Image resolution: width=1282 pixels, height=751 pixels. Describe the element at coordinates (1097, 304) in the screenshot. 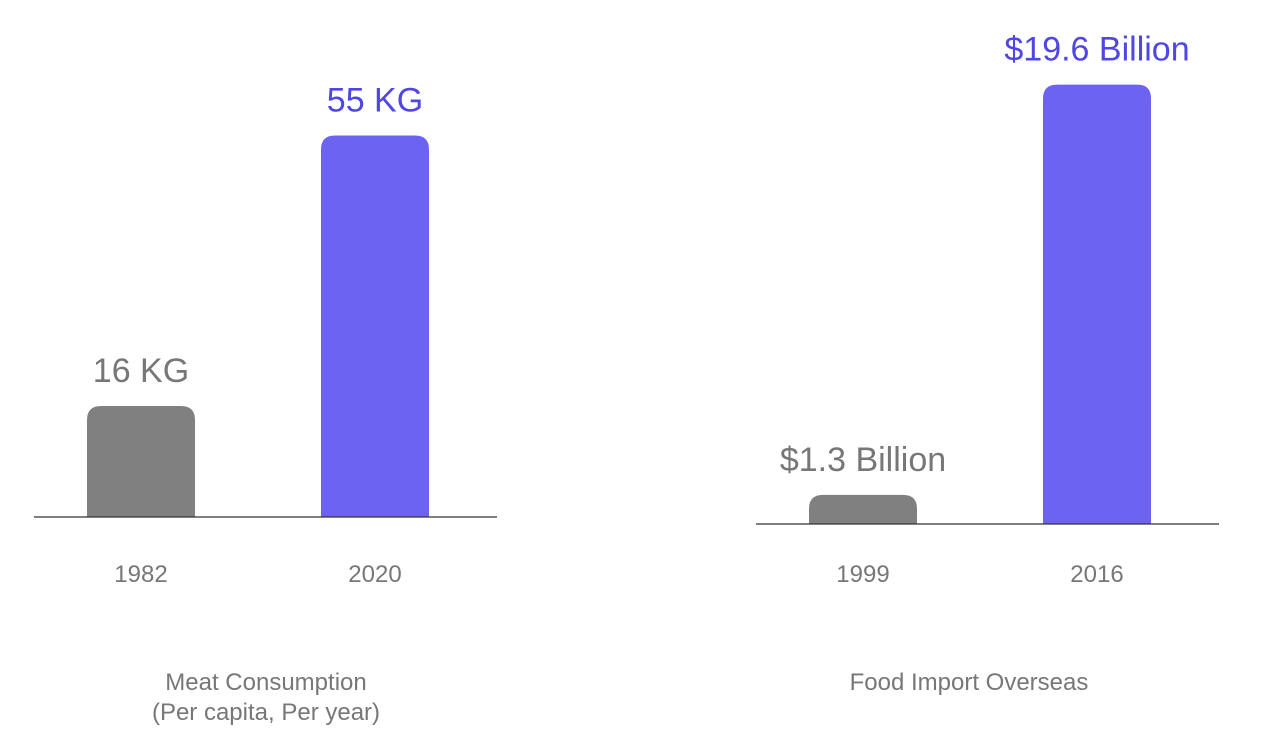

I see `bar-2016` at that location.